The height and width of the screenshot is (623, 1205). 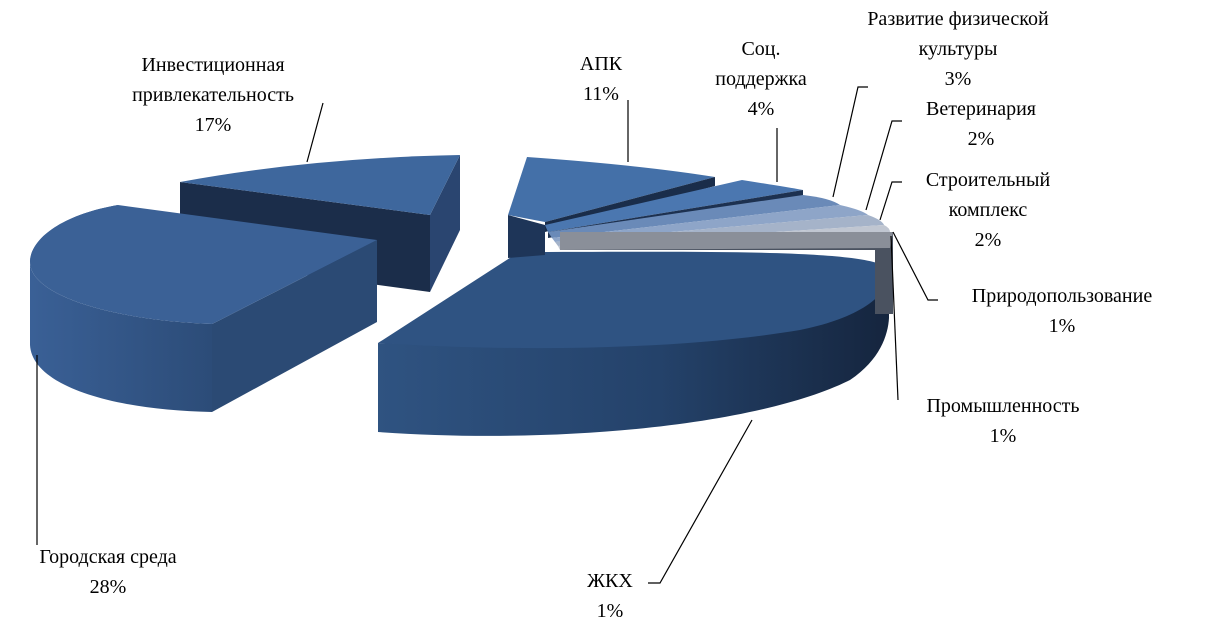 What do you see at coordinates (761, 109) in the screenshot?
I see `label-soc-line-2: 4%` at bounding box center [761, 109].